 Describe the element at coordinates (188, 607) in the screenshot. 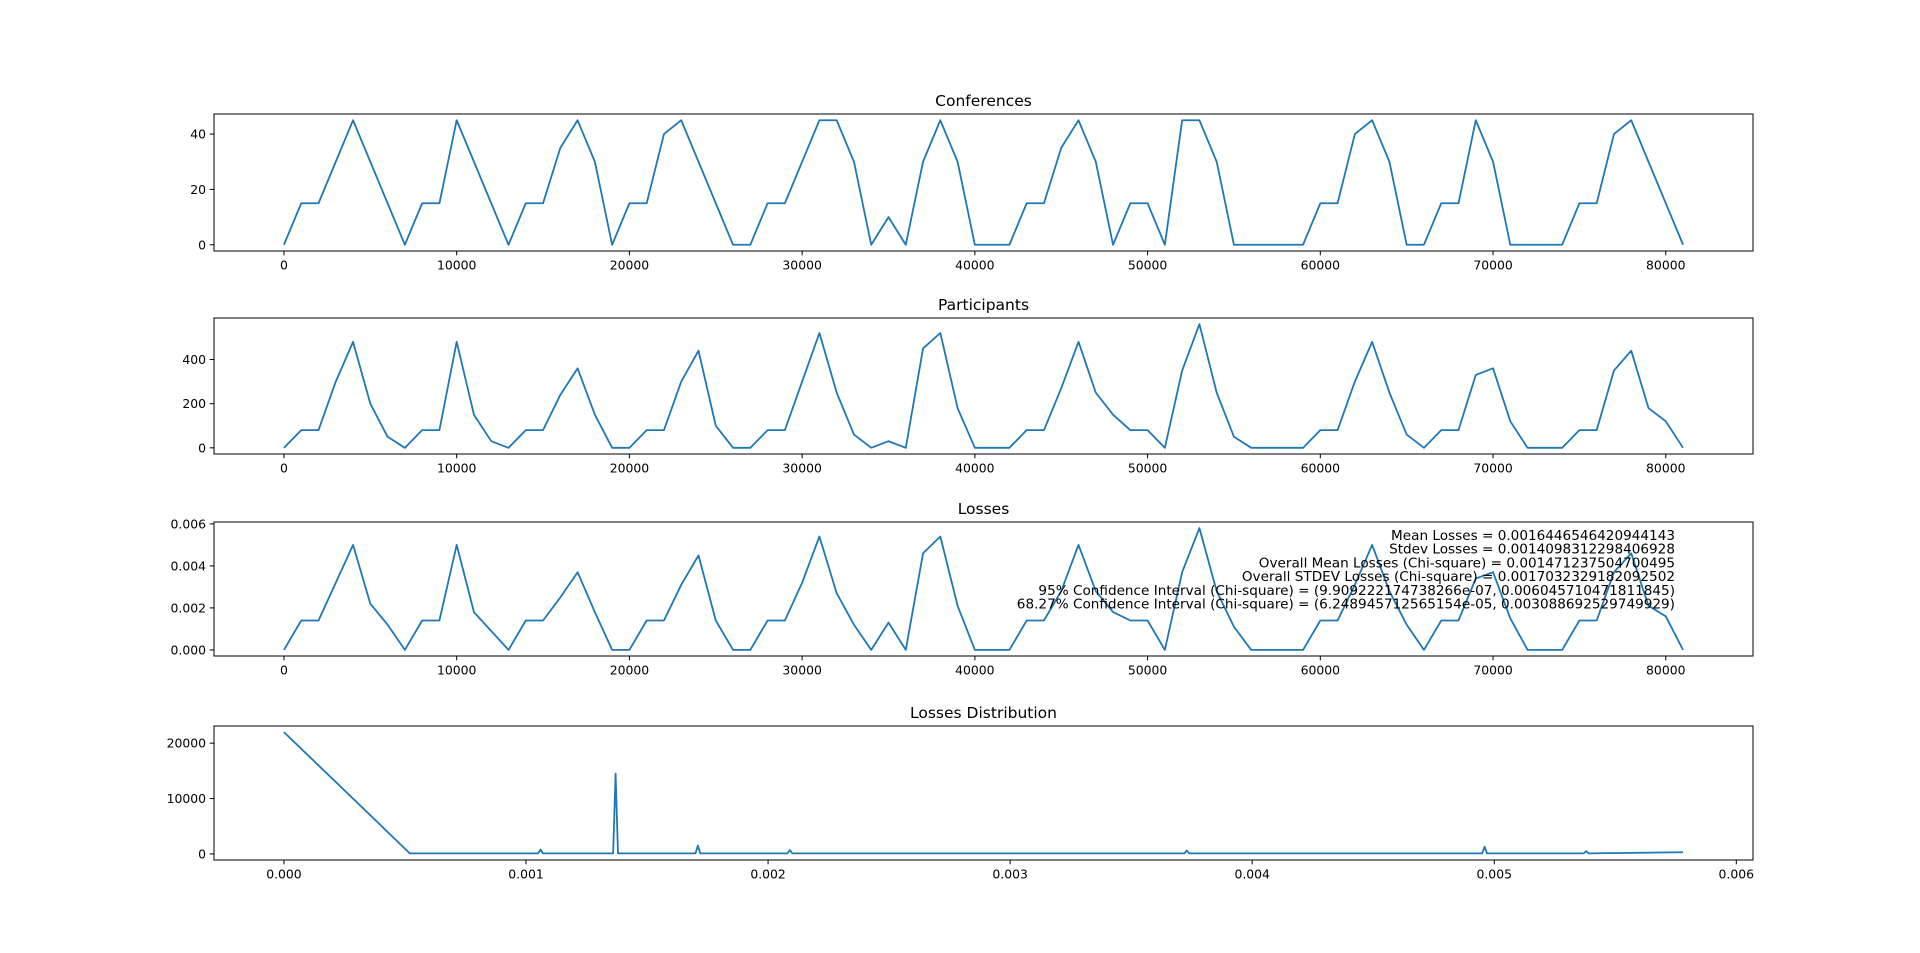

I see `y-tick-label: 0.002` at that location.